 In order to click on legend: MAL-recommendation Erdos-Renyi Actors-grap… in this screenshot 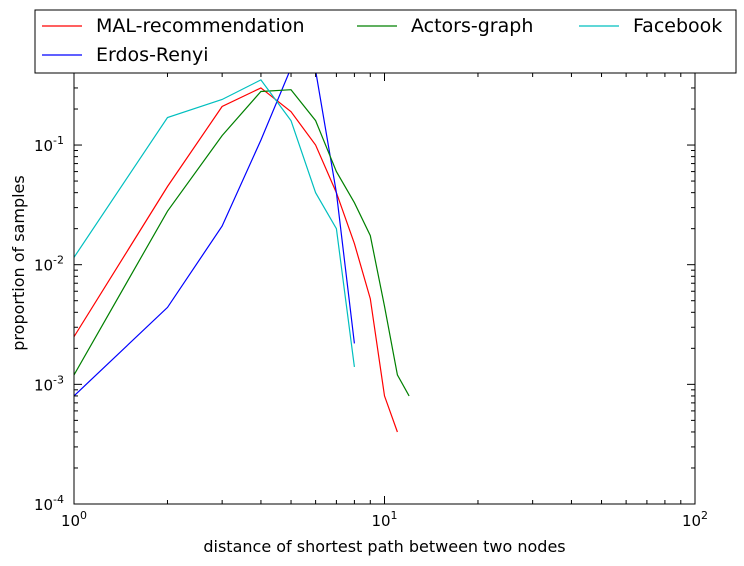, I will do `click(385, 41)`.